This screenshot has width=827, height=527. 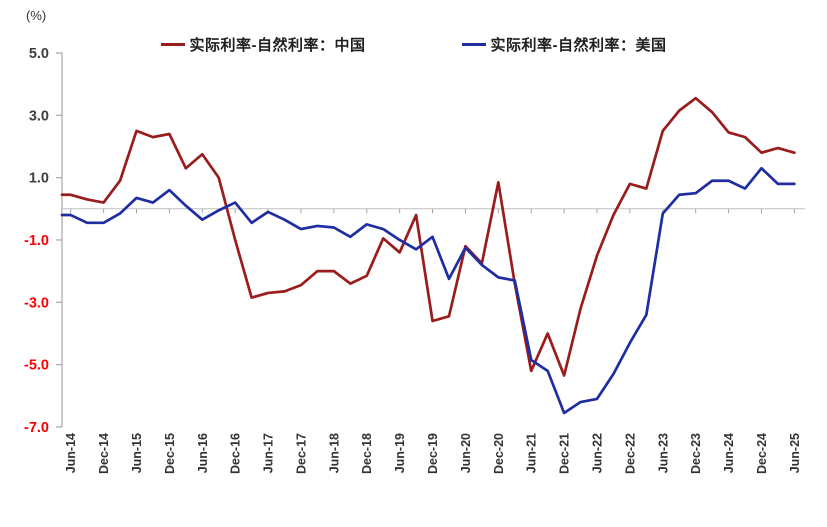 What do you see at coordinates (277, 45) in the screenshot?
I see `legend-label-china: 实际利率-自然利率：中国` at bounding box center [277, 45].